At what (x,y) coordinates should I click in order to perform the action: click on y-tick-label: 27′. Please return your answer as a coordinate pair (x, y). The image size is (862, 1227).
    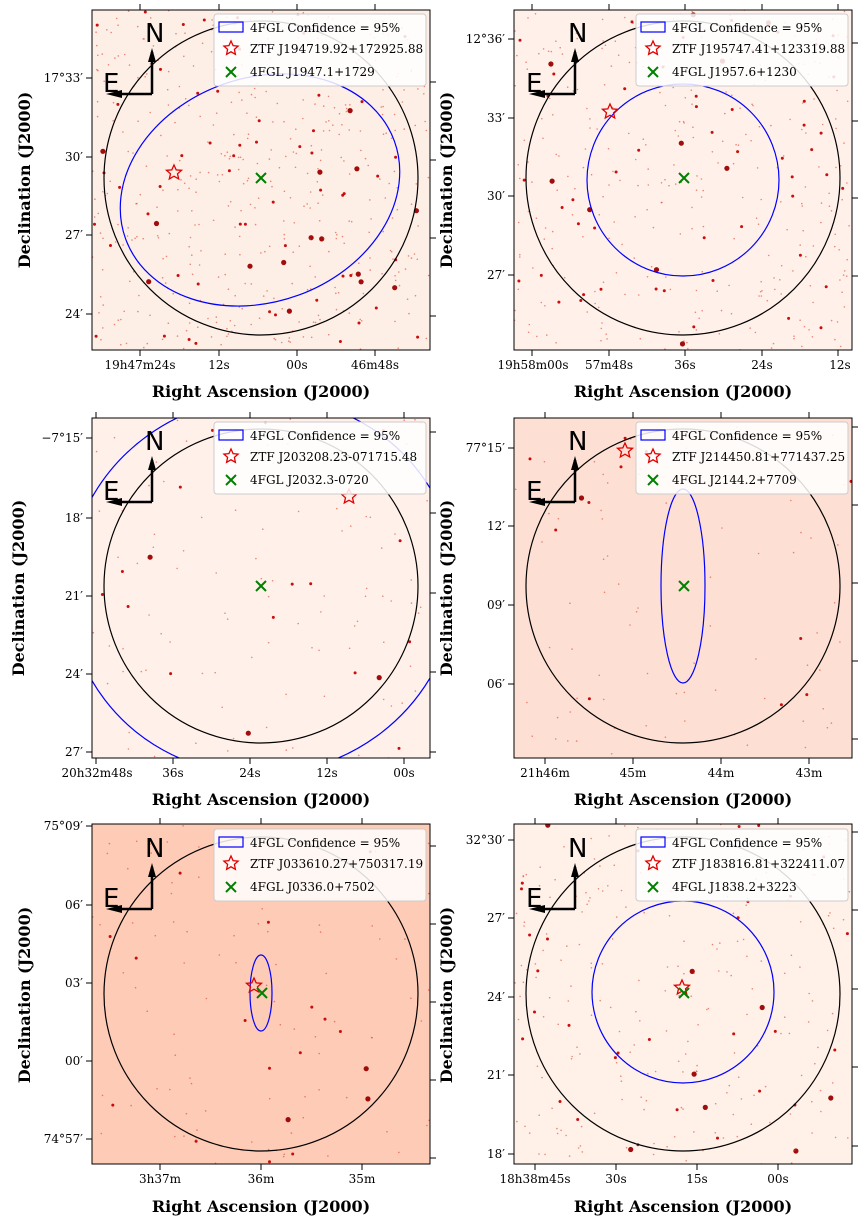
    Looking at the image, I should click on (496, 275).